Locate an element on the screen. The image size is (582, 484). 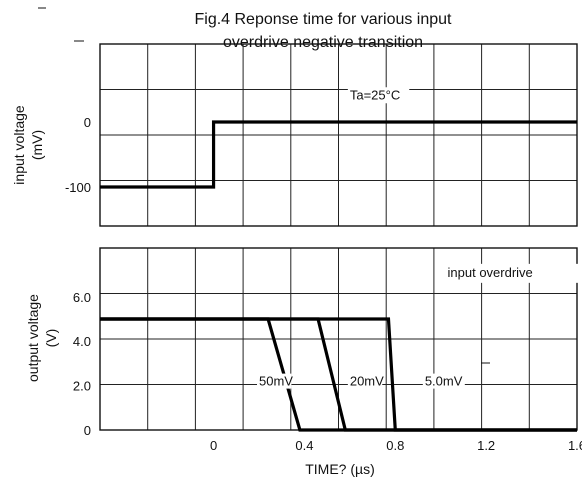
bottom-series-label-0: 50mV is located at coordinates (276, 381).